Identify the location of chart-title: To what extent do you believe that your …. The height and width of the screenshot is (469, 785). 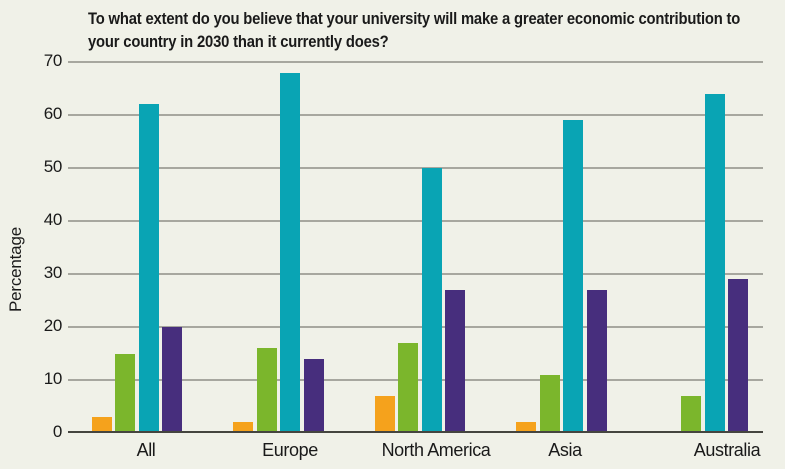
(414, 30).